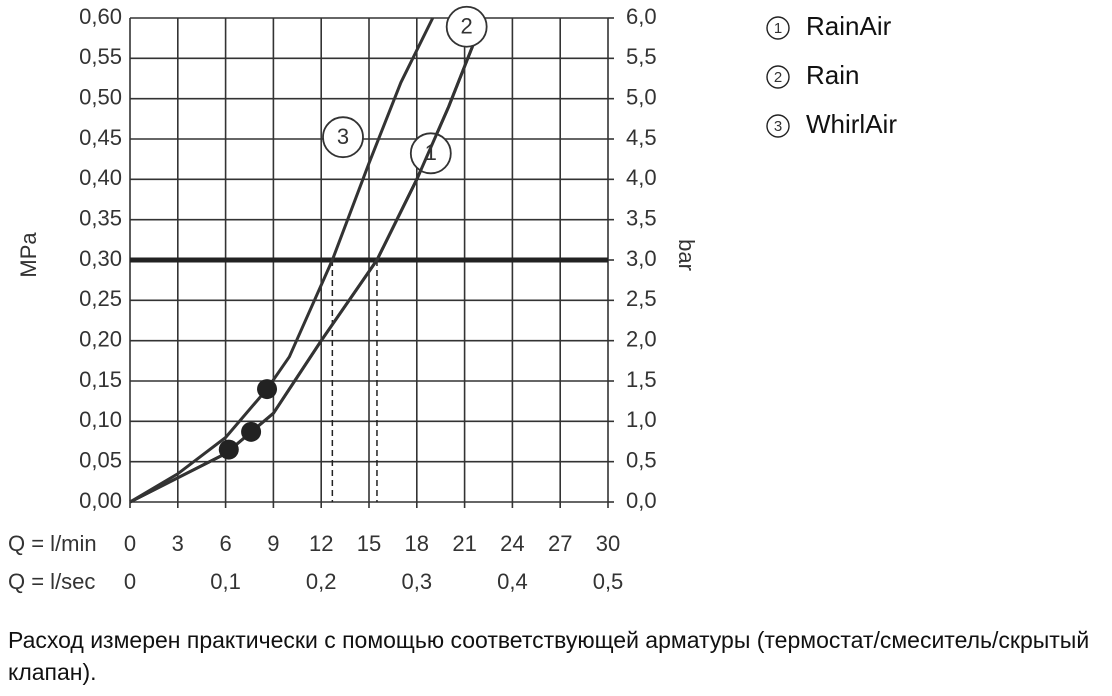 The width and height of the screenshot is (1112, 696). Describe the element at coordinates (641, 137) in the screenshot. I see `y2-tick-label: 4,5` at that location.